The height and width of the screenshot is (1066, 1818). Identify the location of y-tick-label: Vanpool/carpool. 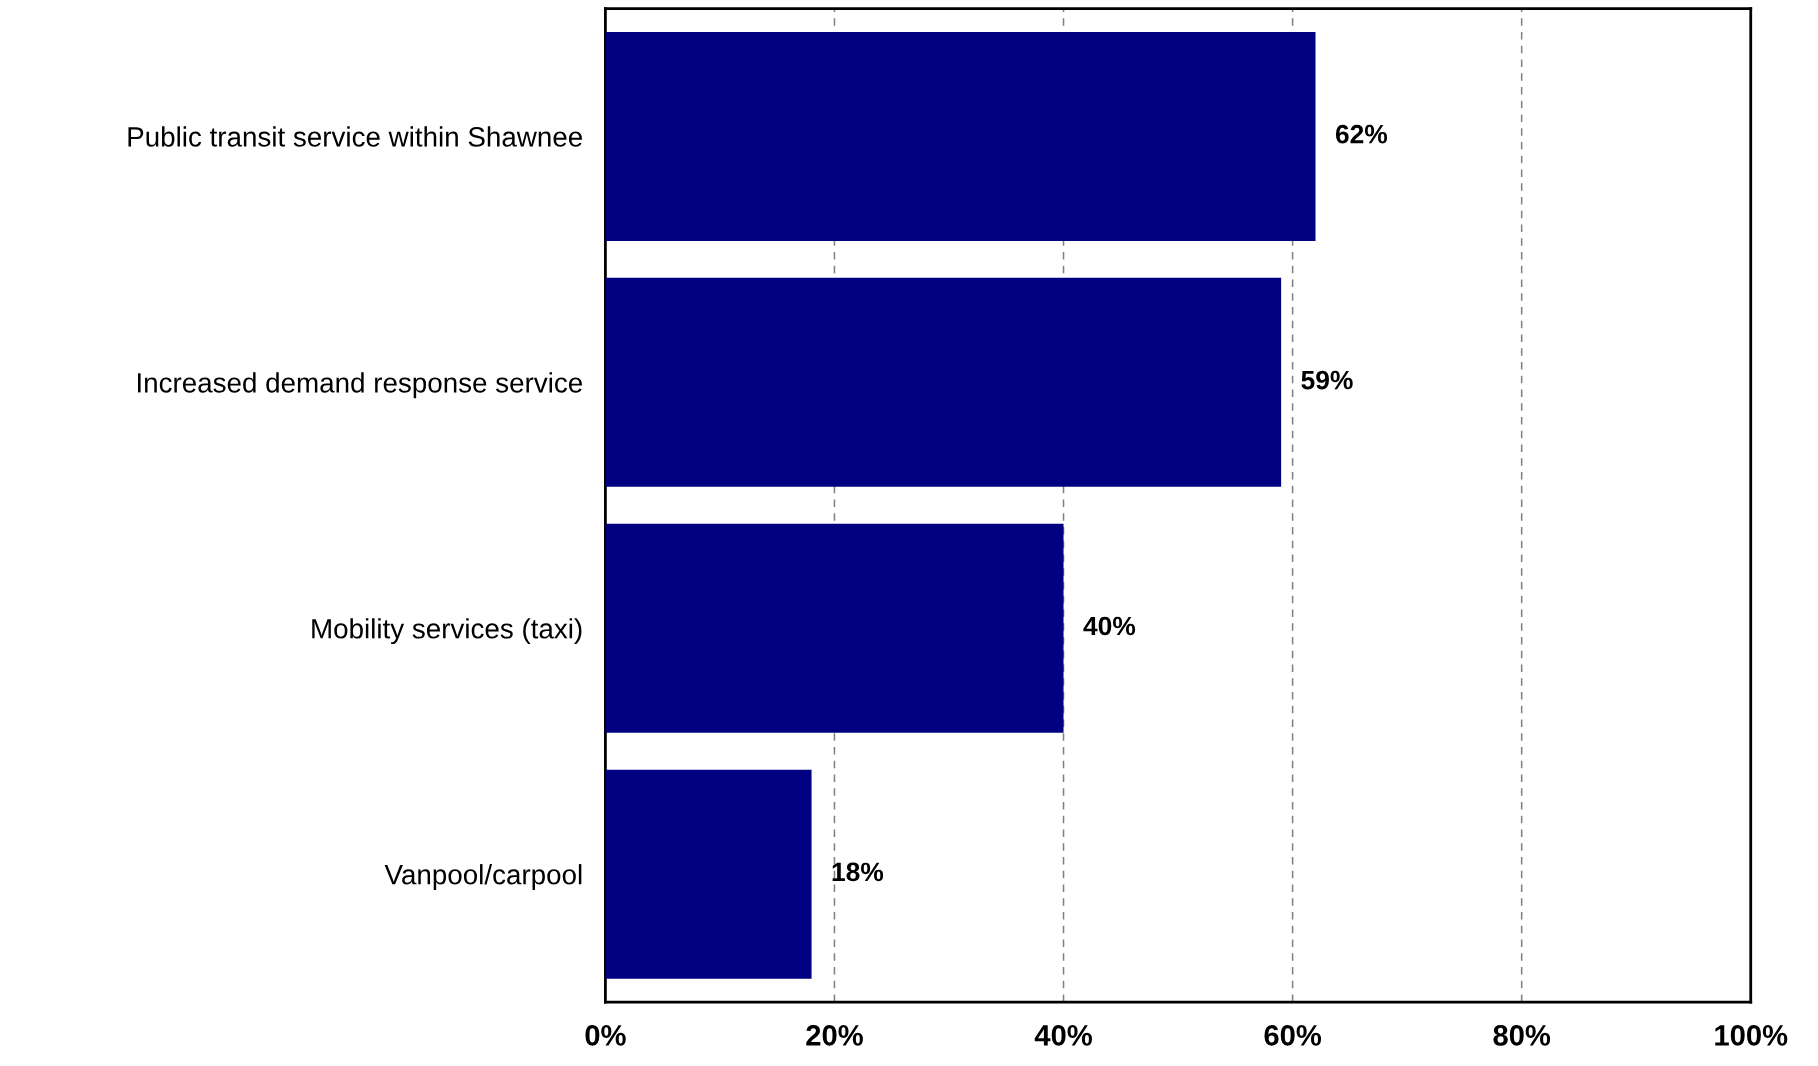
(483, 877).